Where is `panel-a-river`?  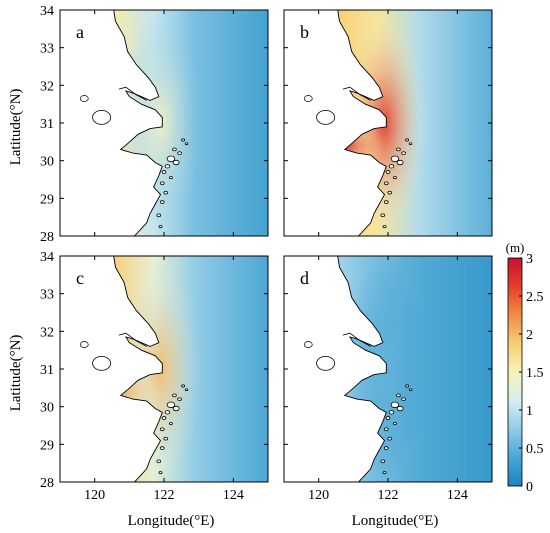 panel-a-river is located at coordinates (132, 93).